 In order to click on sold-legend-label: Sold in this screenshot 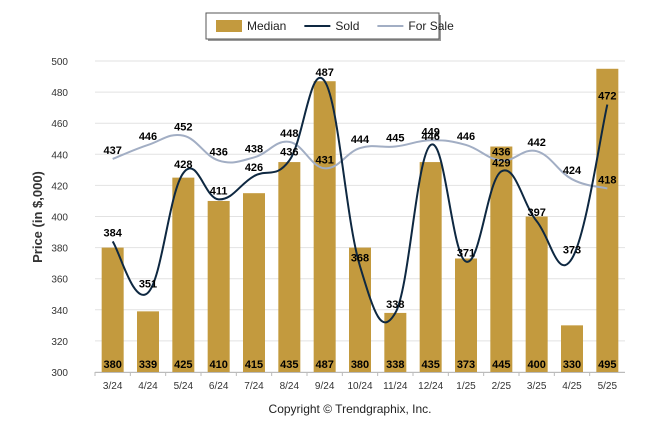, I will do `click(347, 26)`.